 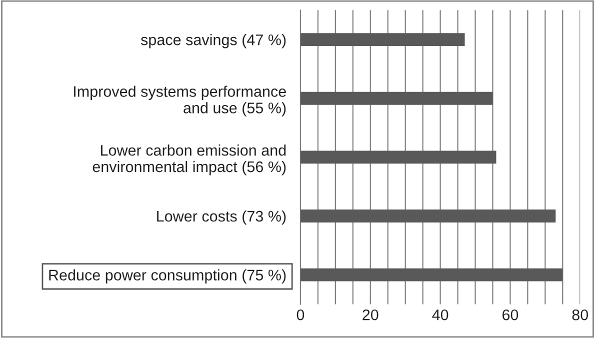 What do you see at coordinates (510, 314) in the screenshot?
I see `x-tick-label: 60` at bounding box center [510, 314].